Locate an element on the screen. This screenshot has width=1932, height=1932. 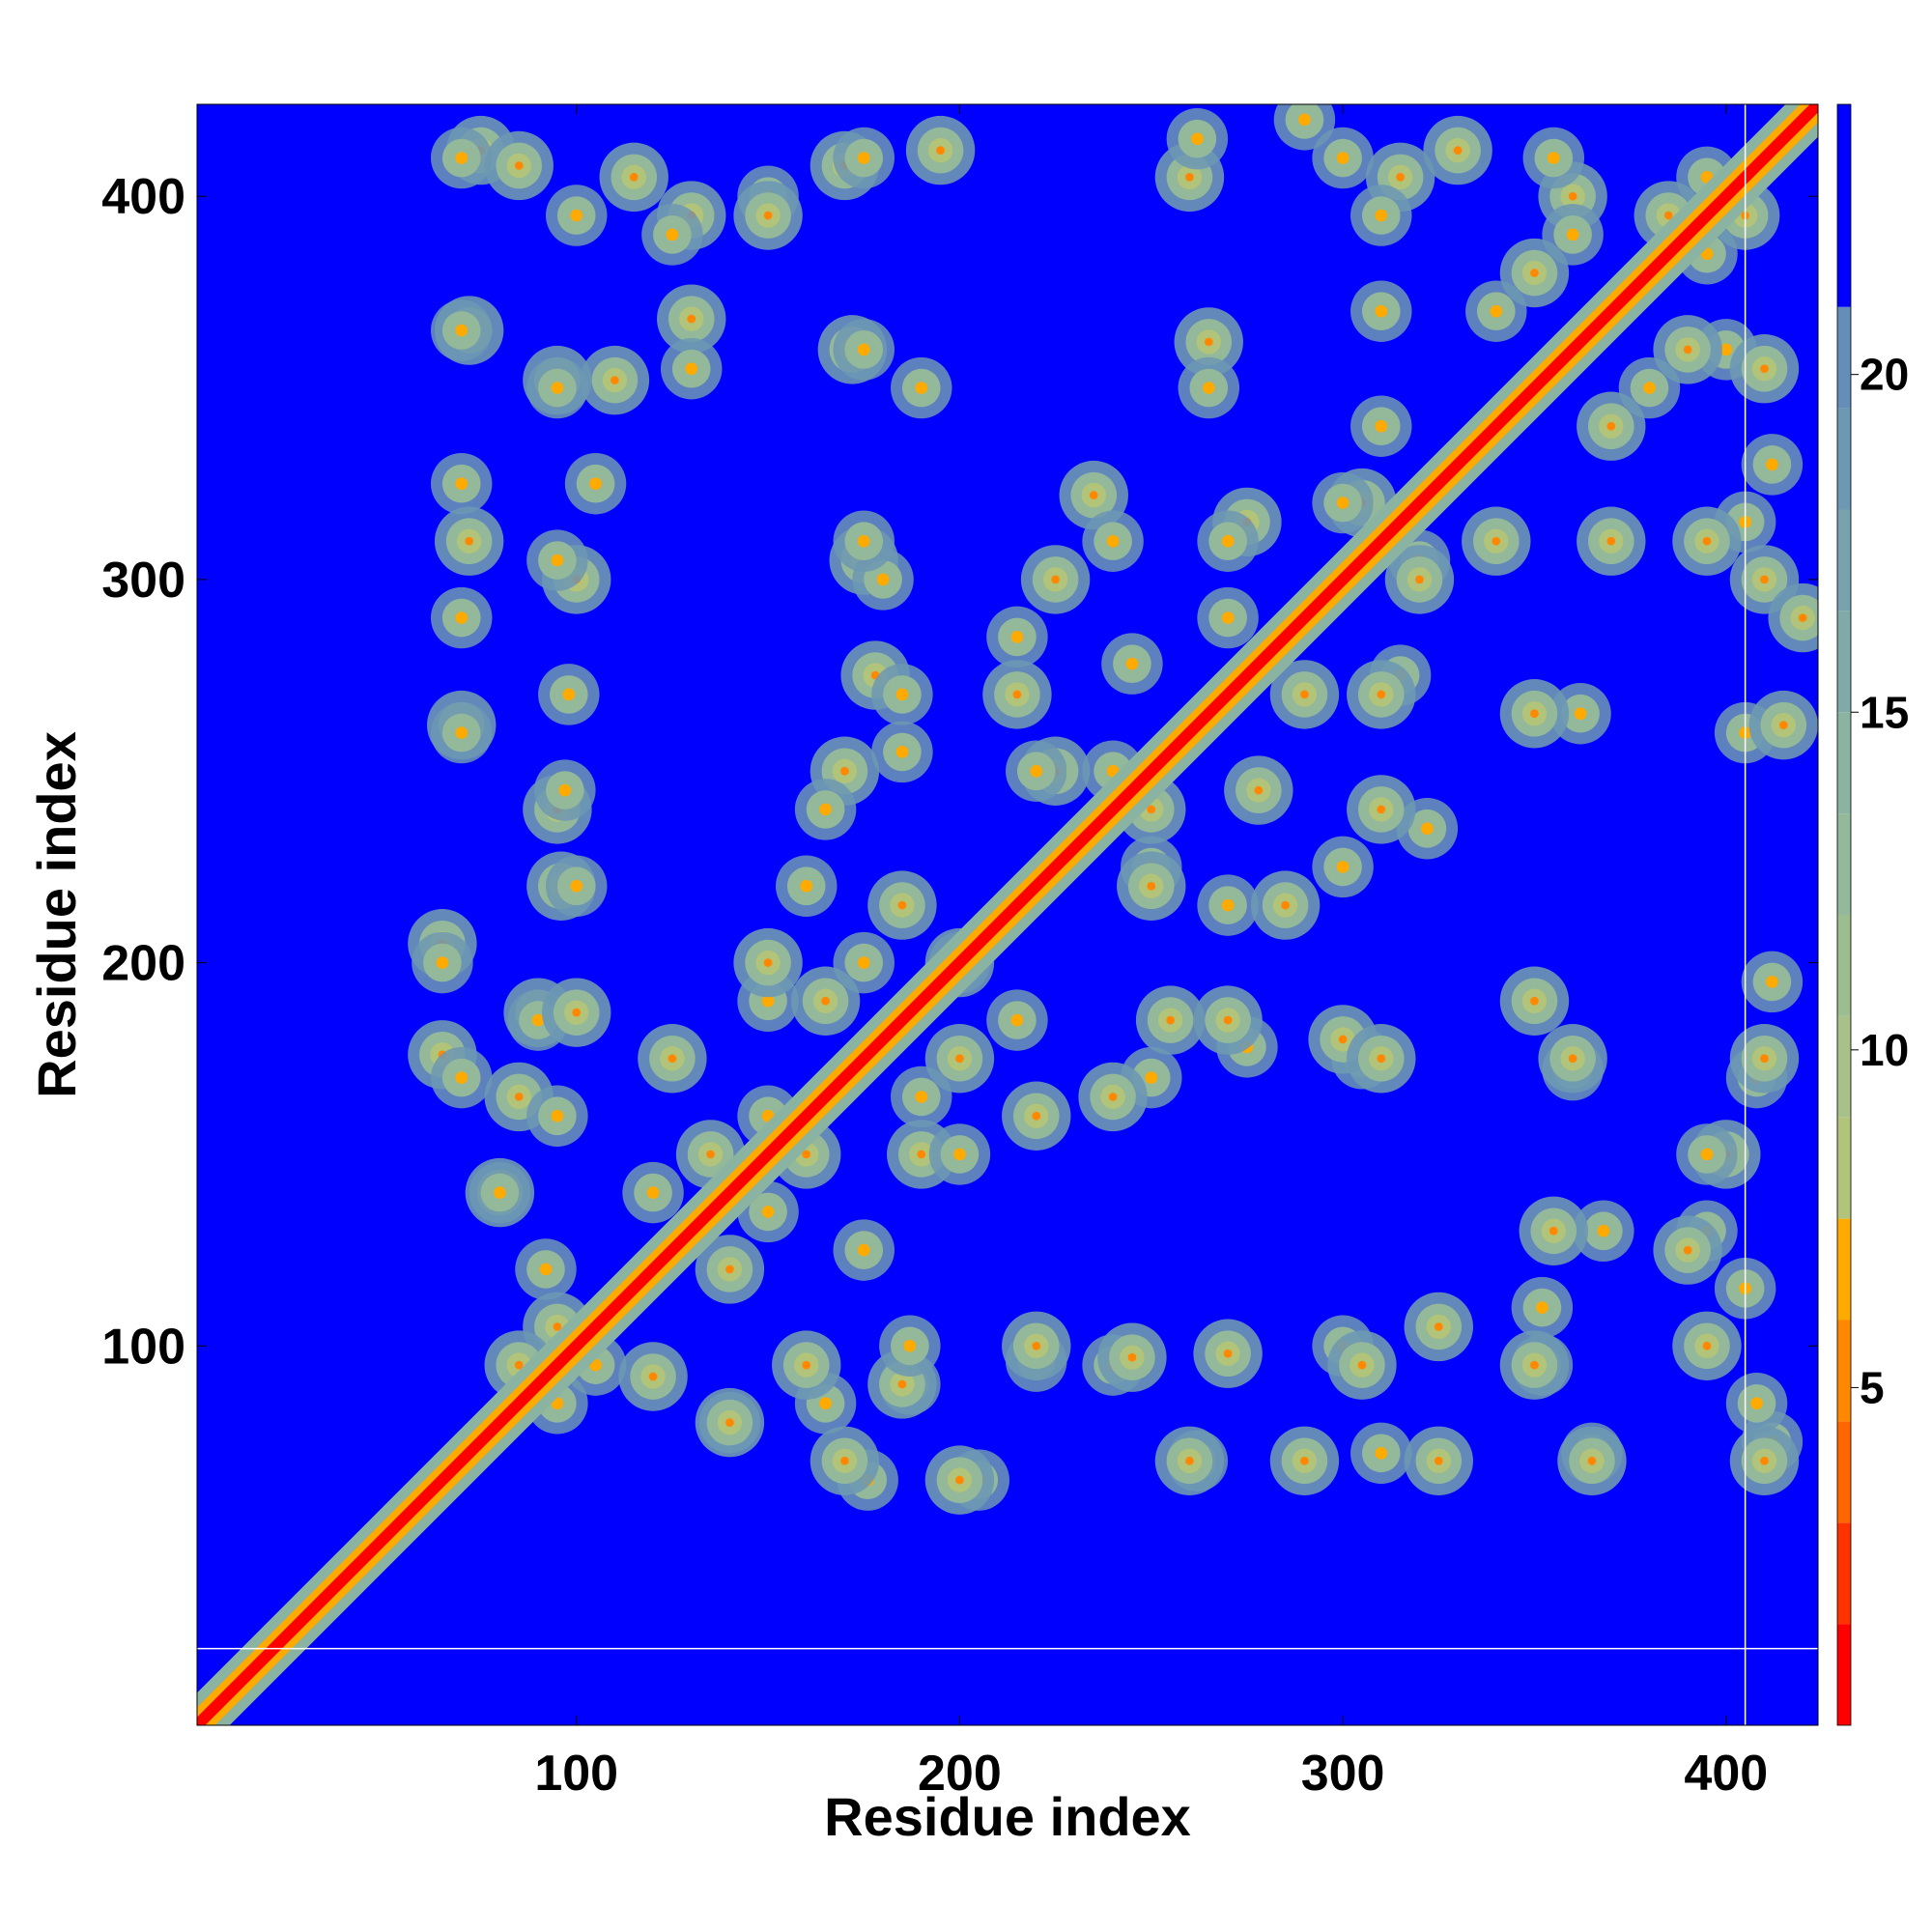
y-axis-label: Residue index is located at coordinates (56, 914).